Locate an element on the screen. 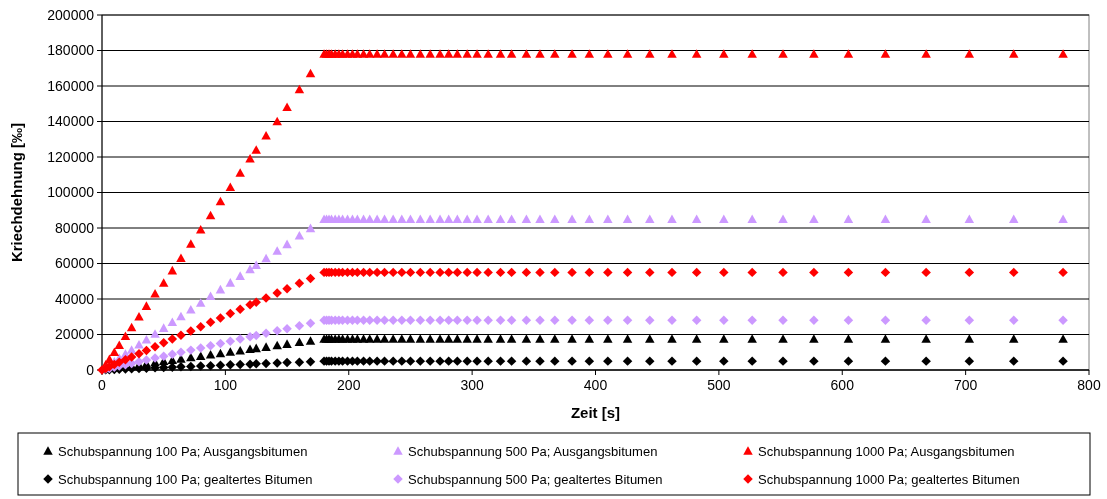 This screenshot has width=1107, height=499. y-tick-label: 180000 is located at coordinates (71, 50).